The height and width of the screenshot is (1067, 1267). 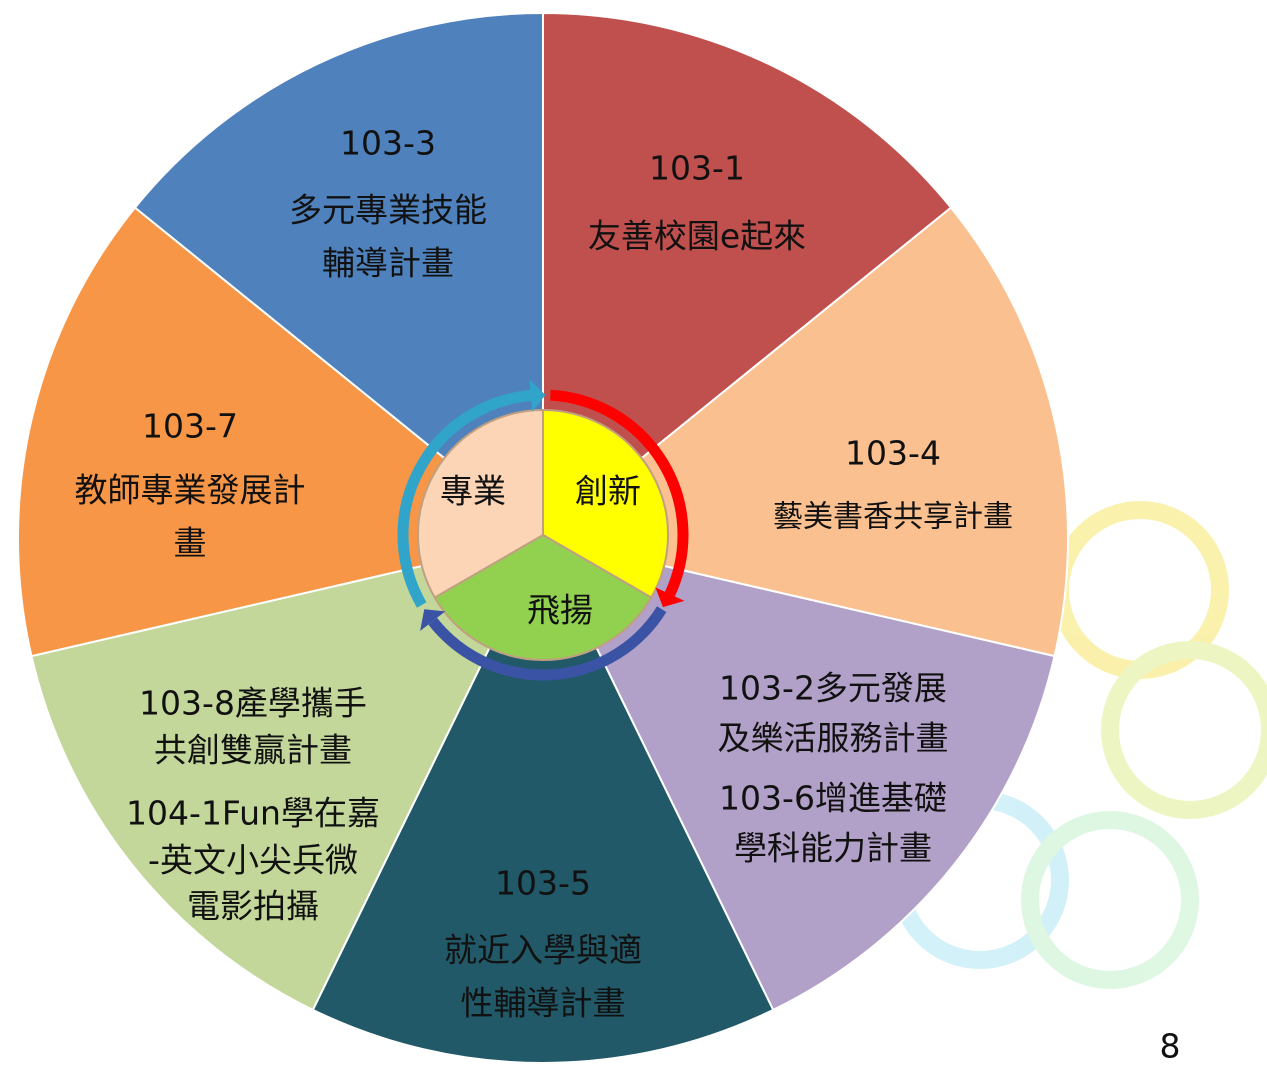 What do you see at coordinates (388, 263) in the screenshot?
I see `segment-label: 輔導計畫` at bounding box center [388, 263].